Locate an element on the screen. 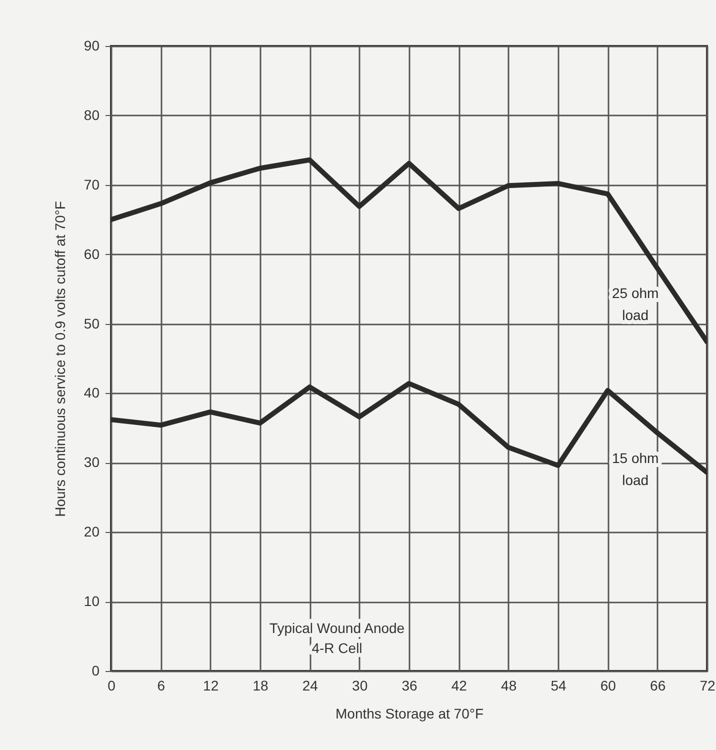 Image resolution: width=716 pixels, height=750 pixels. x-tick-label: 0 is located at coordinates (112, 686).